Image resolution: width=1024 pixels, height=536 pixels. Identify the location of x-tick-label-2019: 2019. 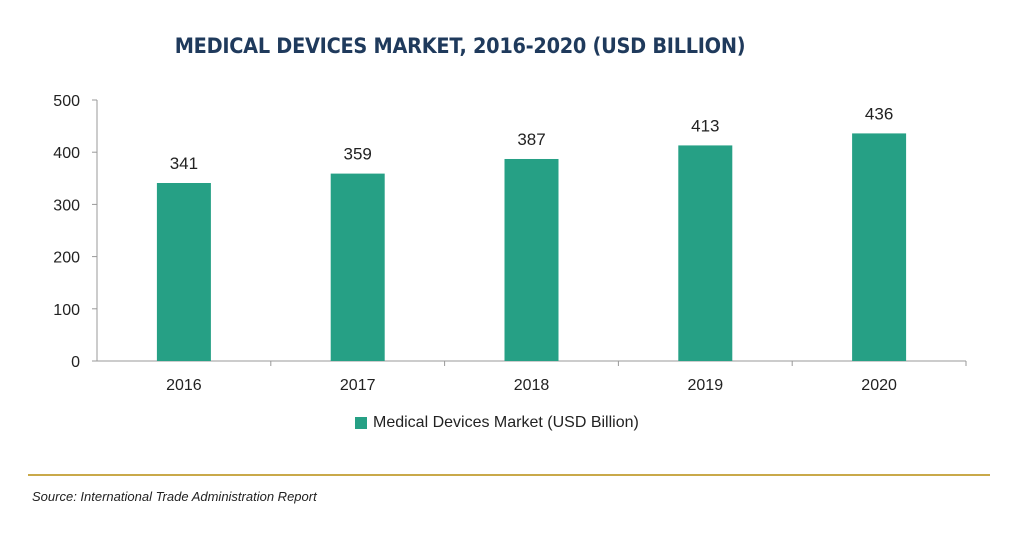
(706, 385).